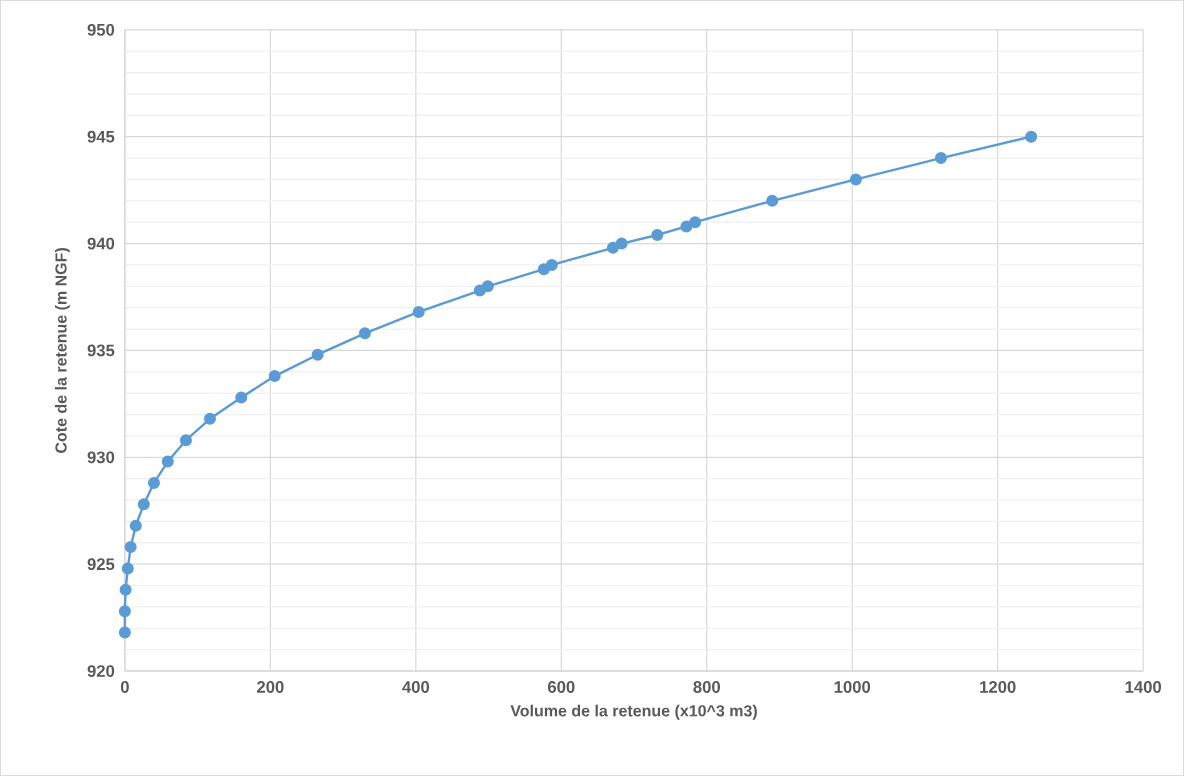 The image size is (1184, 776). Describe the element at coordinates (101, 243) in the screenshot. I see `y-tick-label: 940` at that location.